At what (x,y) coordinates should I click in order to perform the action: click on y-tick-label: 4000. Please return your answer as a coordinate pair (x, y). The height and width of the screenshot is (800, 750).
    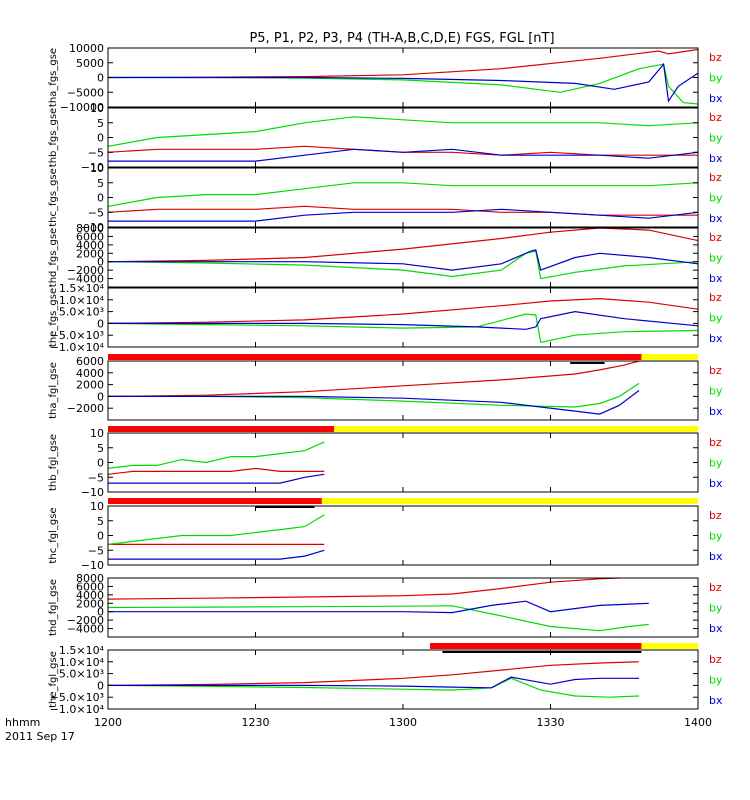
    Looking at the image, I should click on (90, 373).